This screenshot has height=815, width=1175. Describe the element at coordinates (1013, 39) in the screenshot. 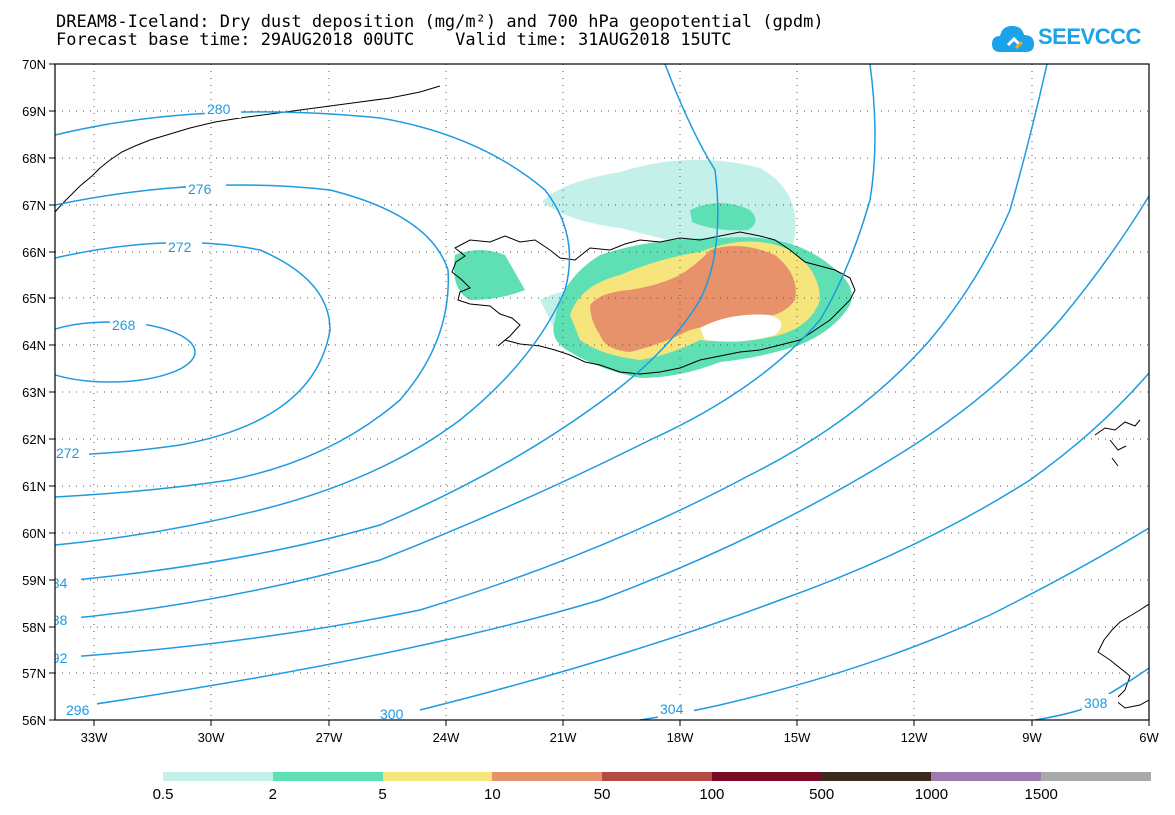

I see `cloud-logo-icon` at that location.